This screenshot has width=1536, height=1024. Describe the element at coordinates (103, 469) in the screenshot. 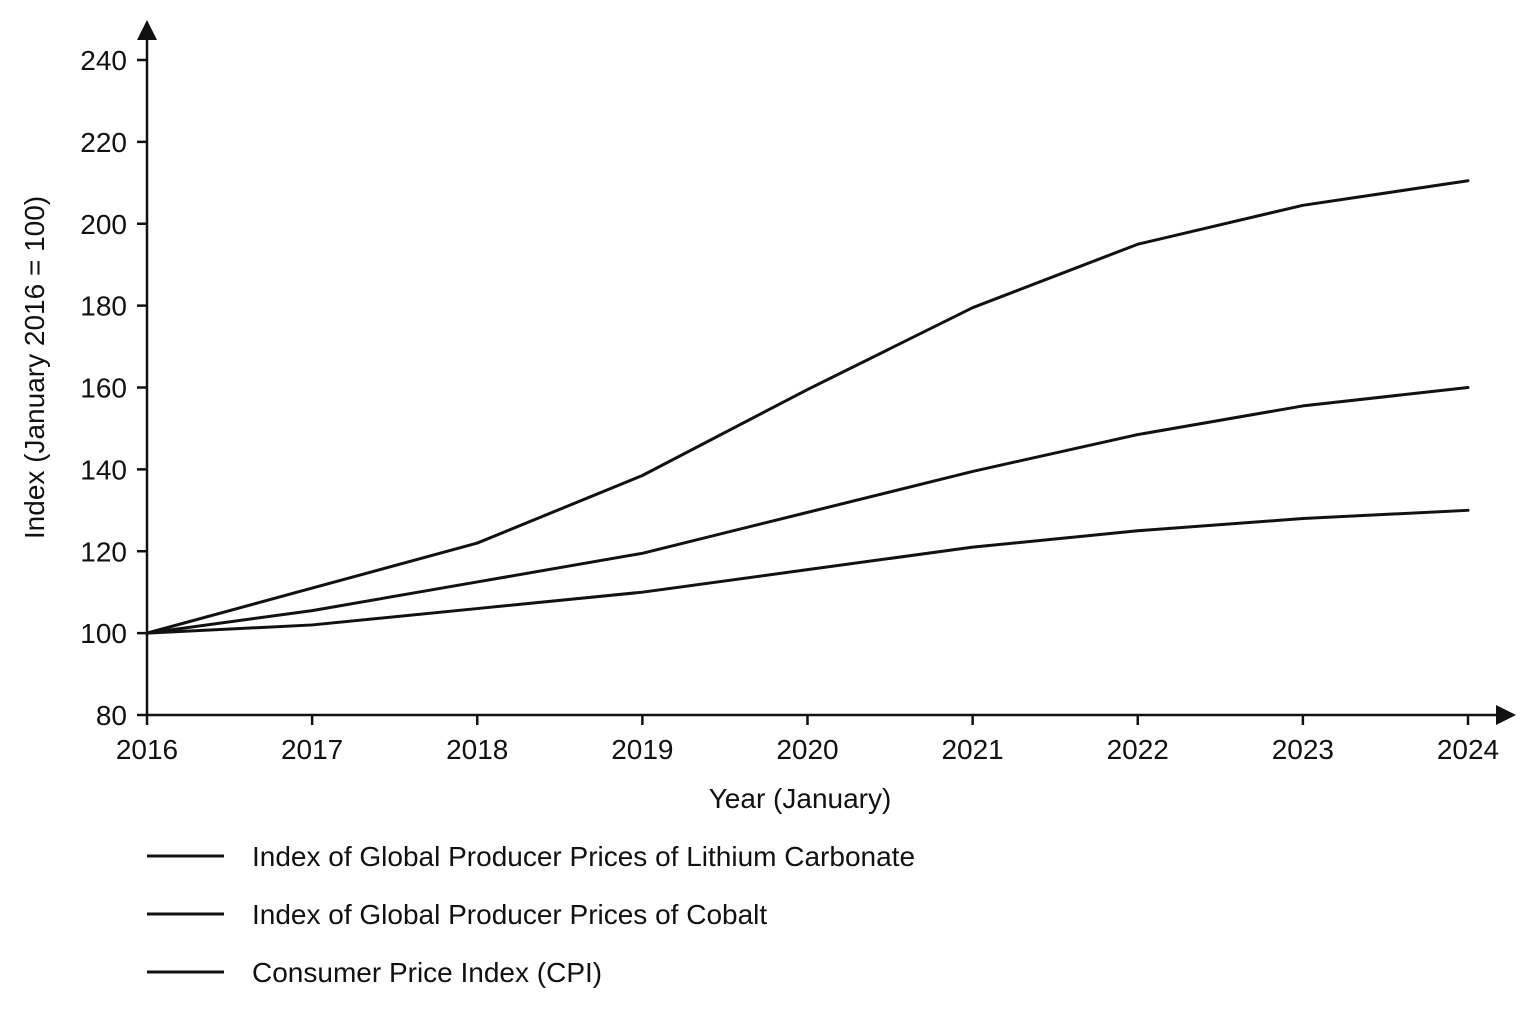

I see `y-tick-label: 140` at that location.